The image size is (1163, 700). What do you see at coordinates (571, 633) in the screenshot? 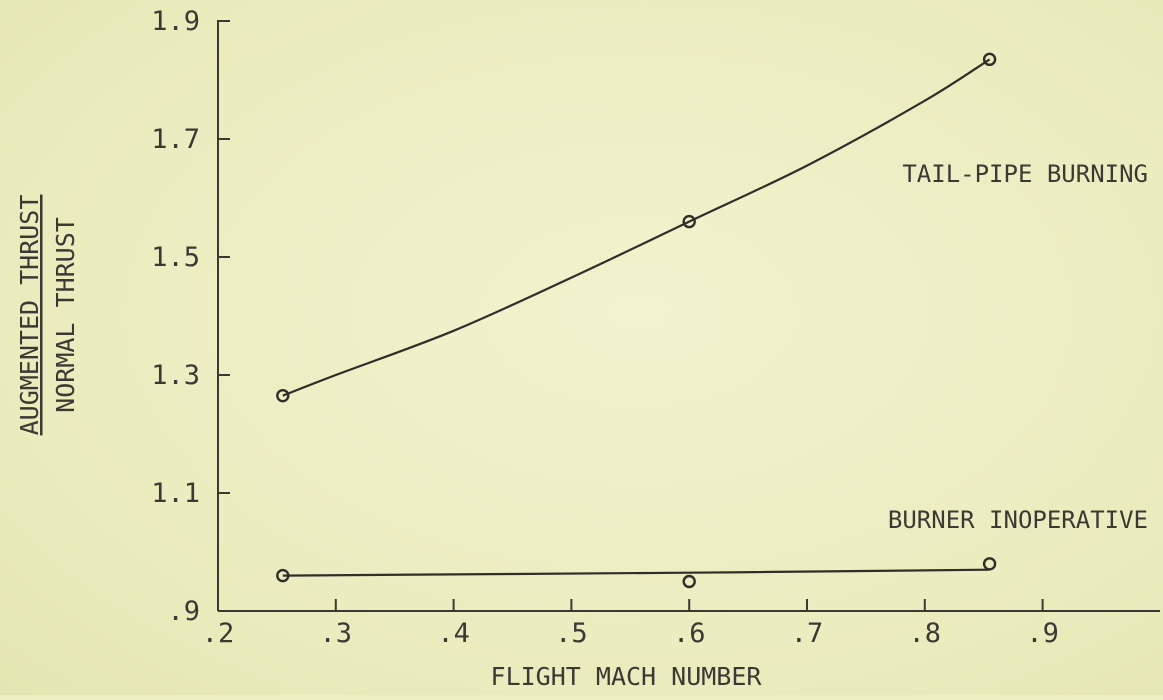
I see `x-tick-label: .5` at bounding box center [571, 633].